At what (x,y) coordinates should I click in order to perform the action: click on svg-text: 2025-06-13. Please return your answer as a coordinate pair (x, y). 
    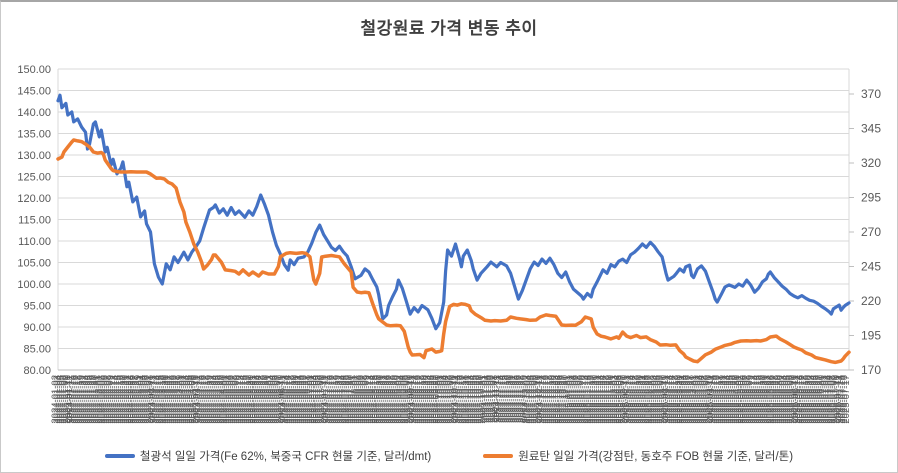
    Looking at the image, I should click on (799, 399).